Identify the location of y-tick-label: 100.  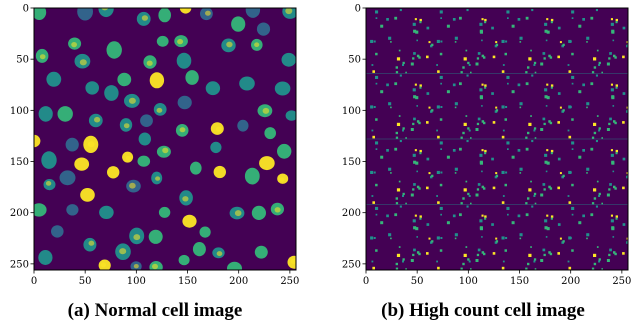
(351, 111).